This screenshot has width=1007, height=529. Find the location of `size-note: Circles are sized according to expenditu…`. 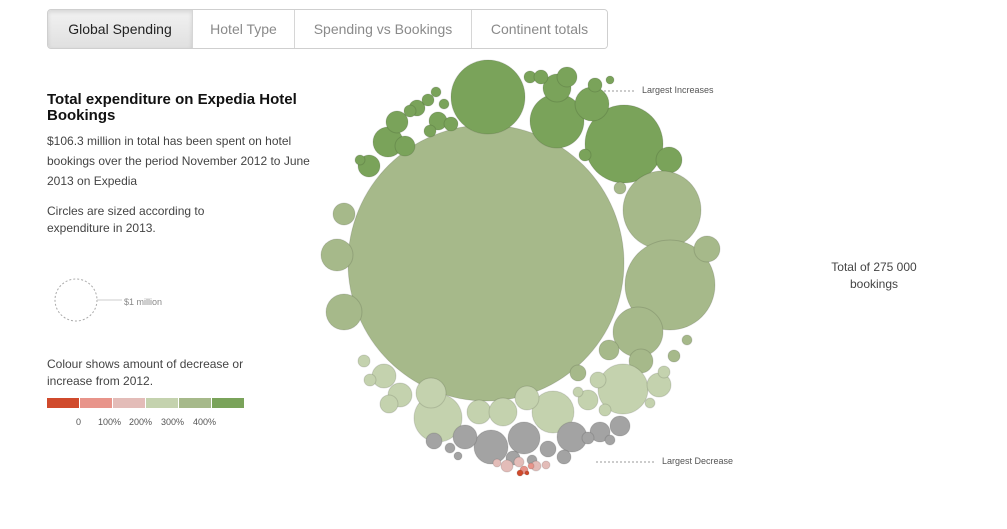

size-note: Circles are sized according to expenditu… is located at coordinates (126, 219).